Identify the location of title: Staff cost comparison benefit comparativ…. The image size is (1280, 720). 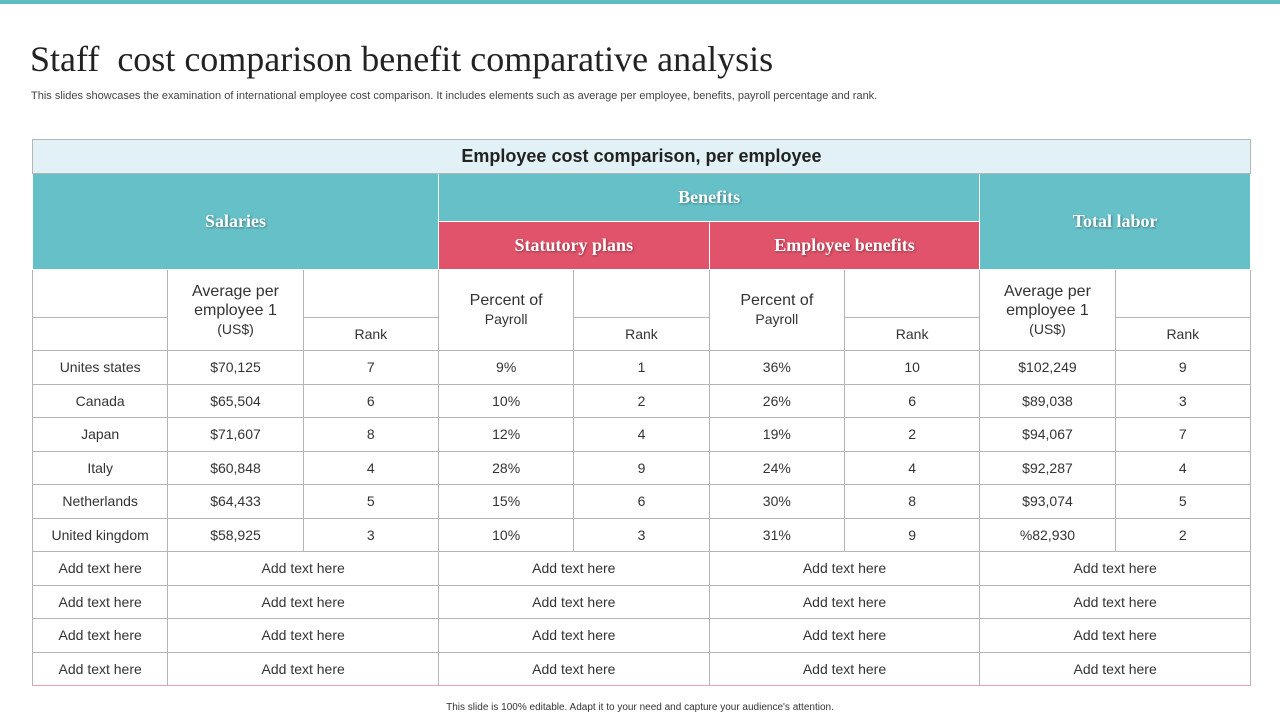
(402, 59).